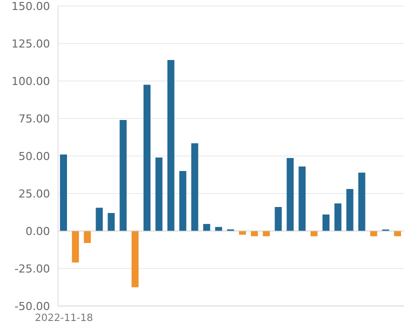  I want to click on y-tick-label: -50.00, so click(32, 306).